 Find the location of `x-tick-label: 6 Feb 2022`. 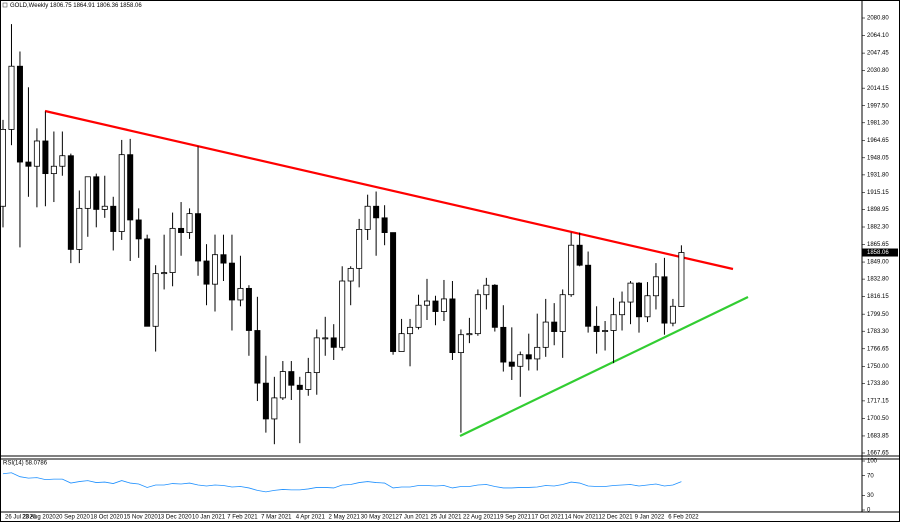

x-tick-label: 6 Feb 2022 is located at coordinates (683, 518).